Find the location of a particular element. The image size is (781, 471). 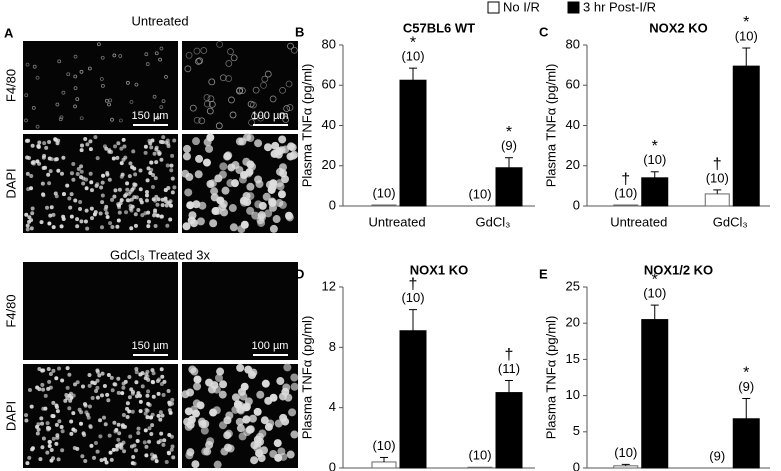

legend-label: No I/R is located at coordinates (521, 7).